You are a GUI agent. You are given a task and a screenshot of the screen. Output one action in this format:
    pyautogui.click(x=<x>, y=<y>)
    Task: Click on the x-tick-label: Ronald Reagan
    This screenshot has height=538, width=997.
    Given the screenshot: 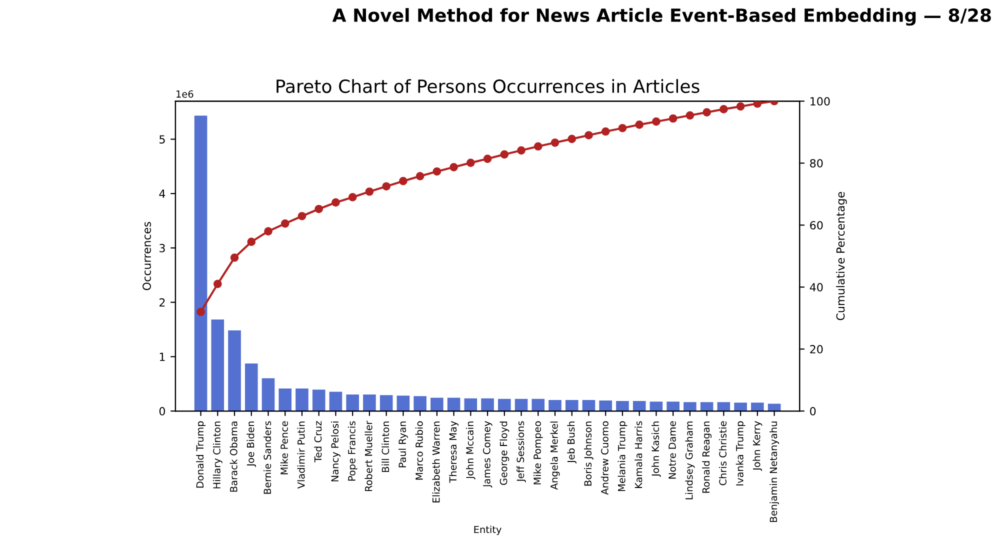 What is the action you would take?
    pyautogui.click(x=707, y=457)
    